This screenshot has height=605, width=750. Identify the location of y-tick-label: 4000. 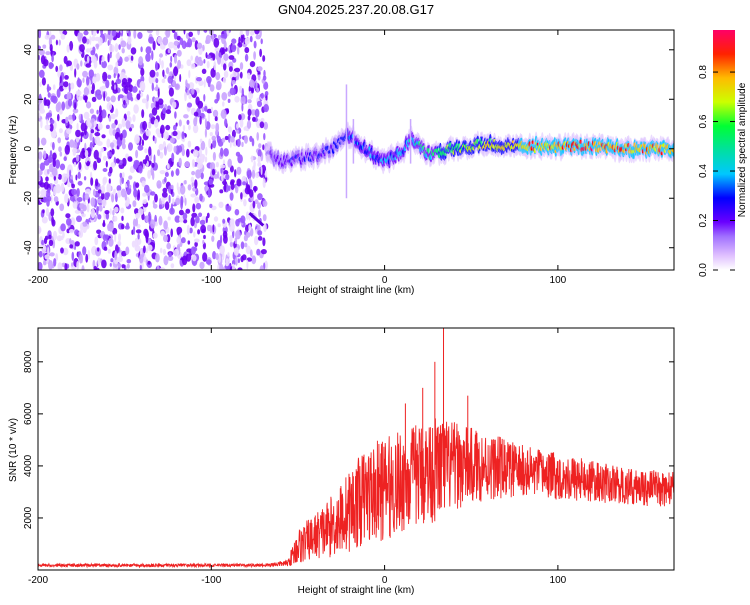
(28, 465).